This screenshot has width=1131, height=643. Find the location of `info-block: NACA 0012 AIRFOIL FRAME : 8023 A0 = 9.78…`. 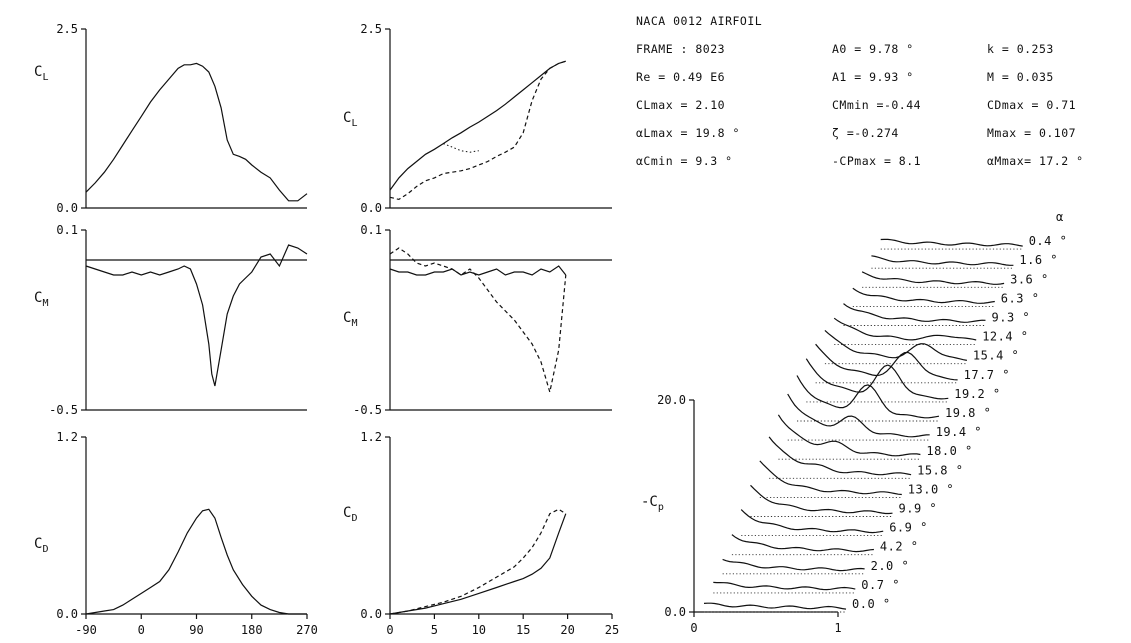

info-block: NACA 0012 AIRFOIL FRAME : 8023 A0 = 9.78… is located at coordinates (860, 91).